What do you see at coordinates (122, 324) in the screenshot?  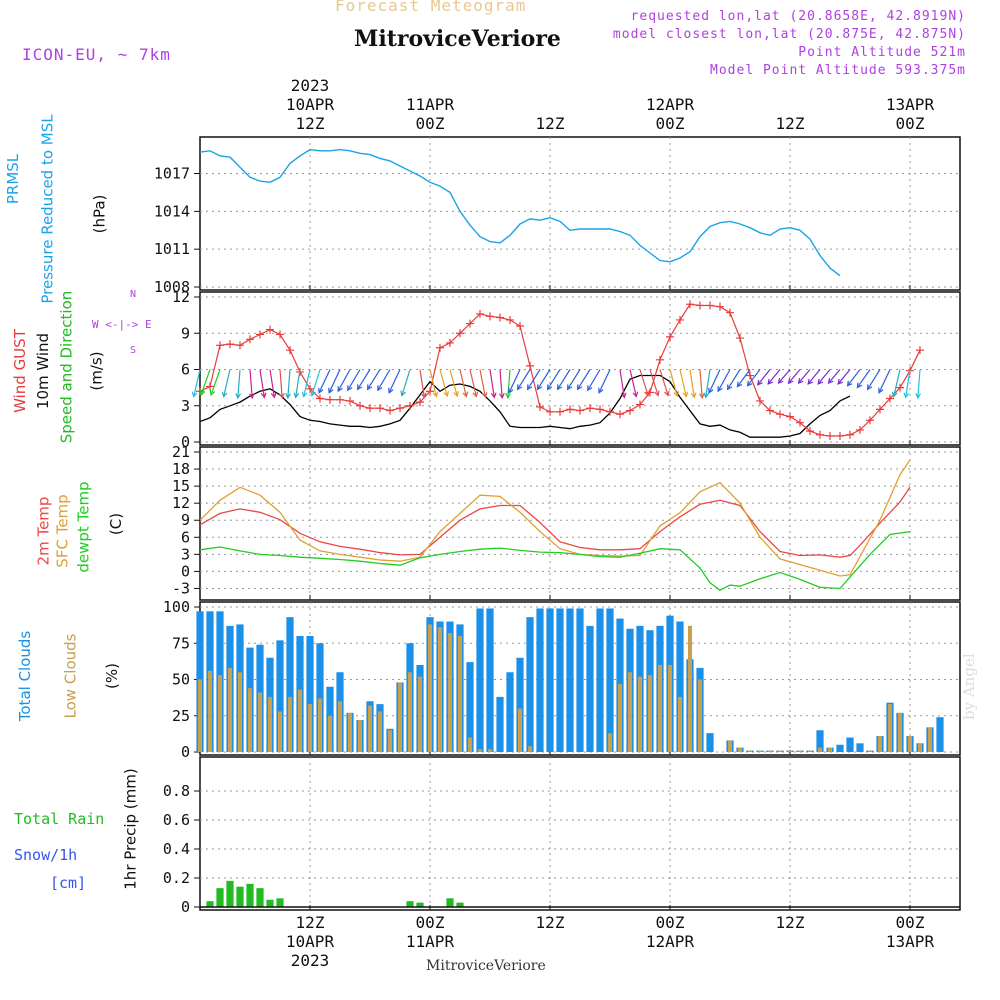 I see `compass-we: W <-|-> E` at bounding box center [122, 324].